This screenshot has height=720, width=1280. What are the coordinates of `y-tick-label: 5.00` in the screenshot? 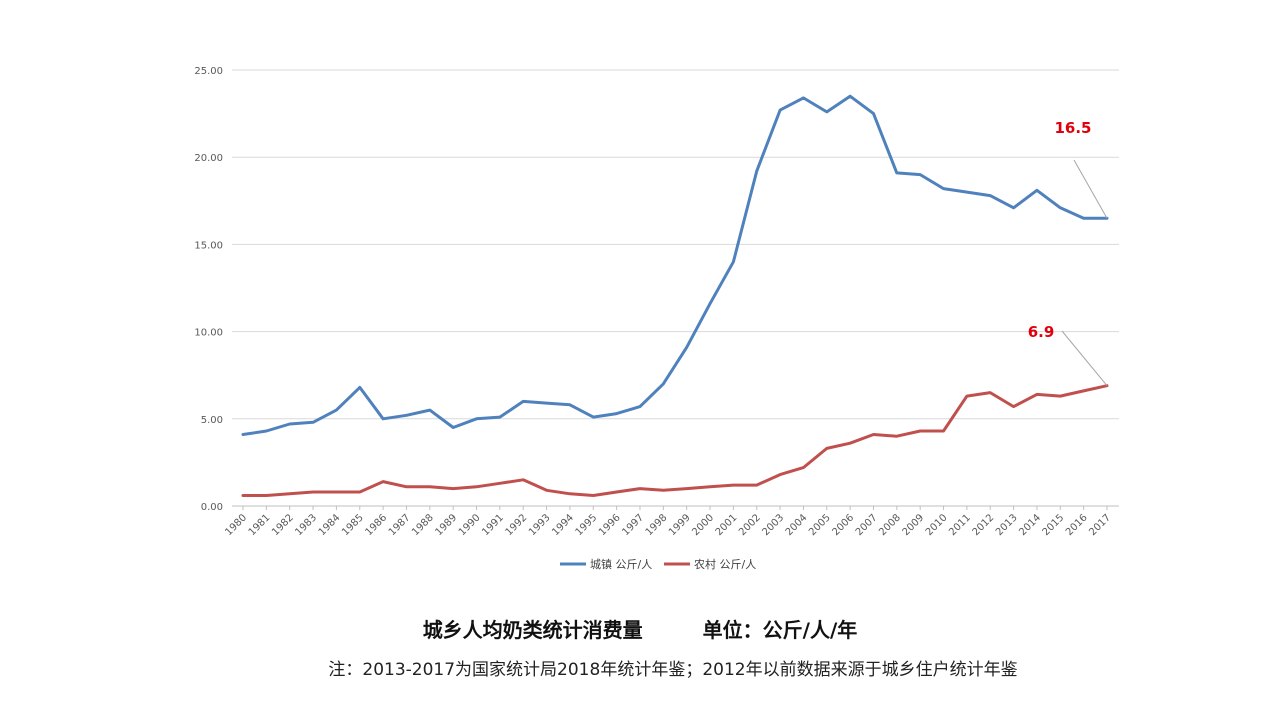 It's located at (212, 420).